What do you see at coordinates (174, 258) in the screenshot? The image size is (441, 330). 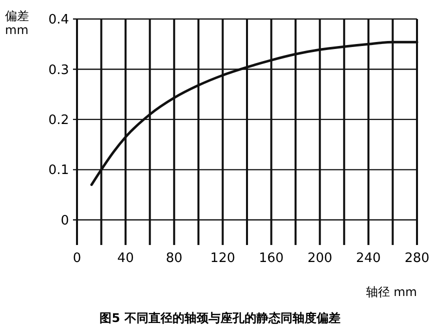 I see `x-tick-label: 80` at bounding box center [174, 258].